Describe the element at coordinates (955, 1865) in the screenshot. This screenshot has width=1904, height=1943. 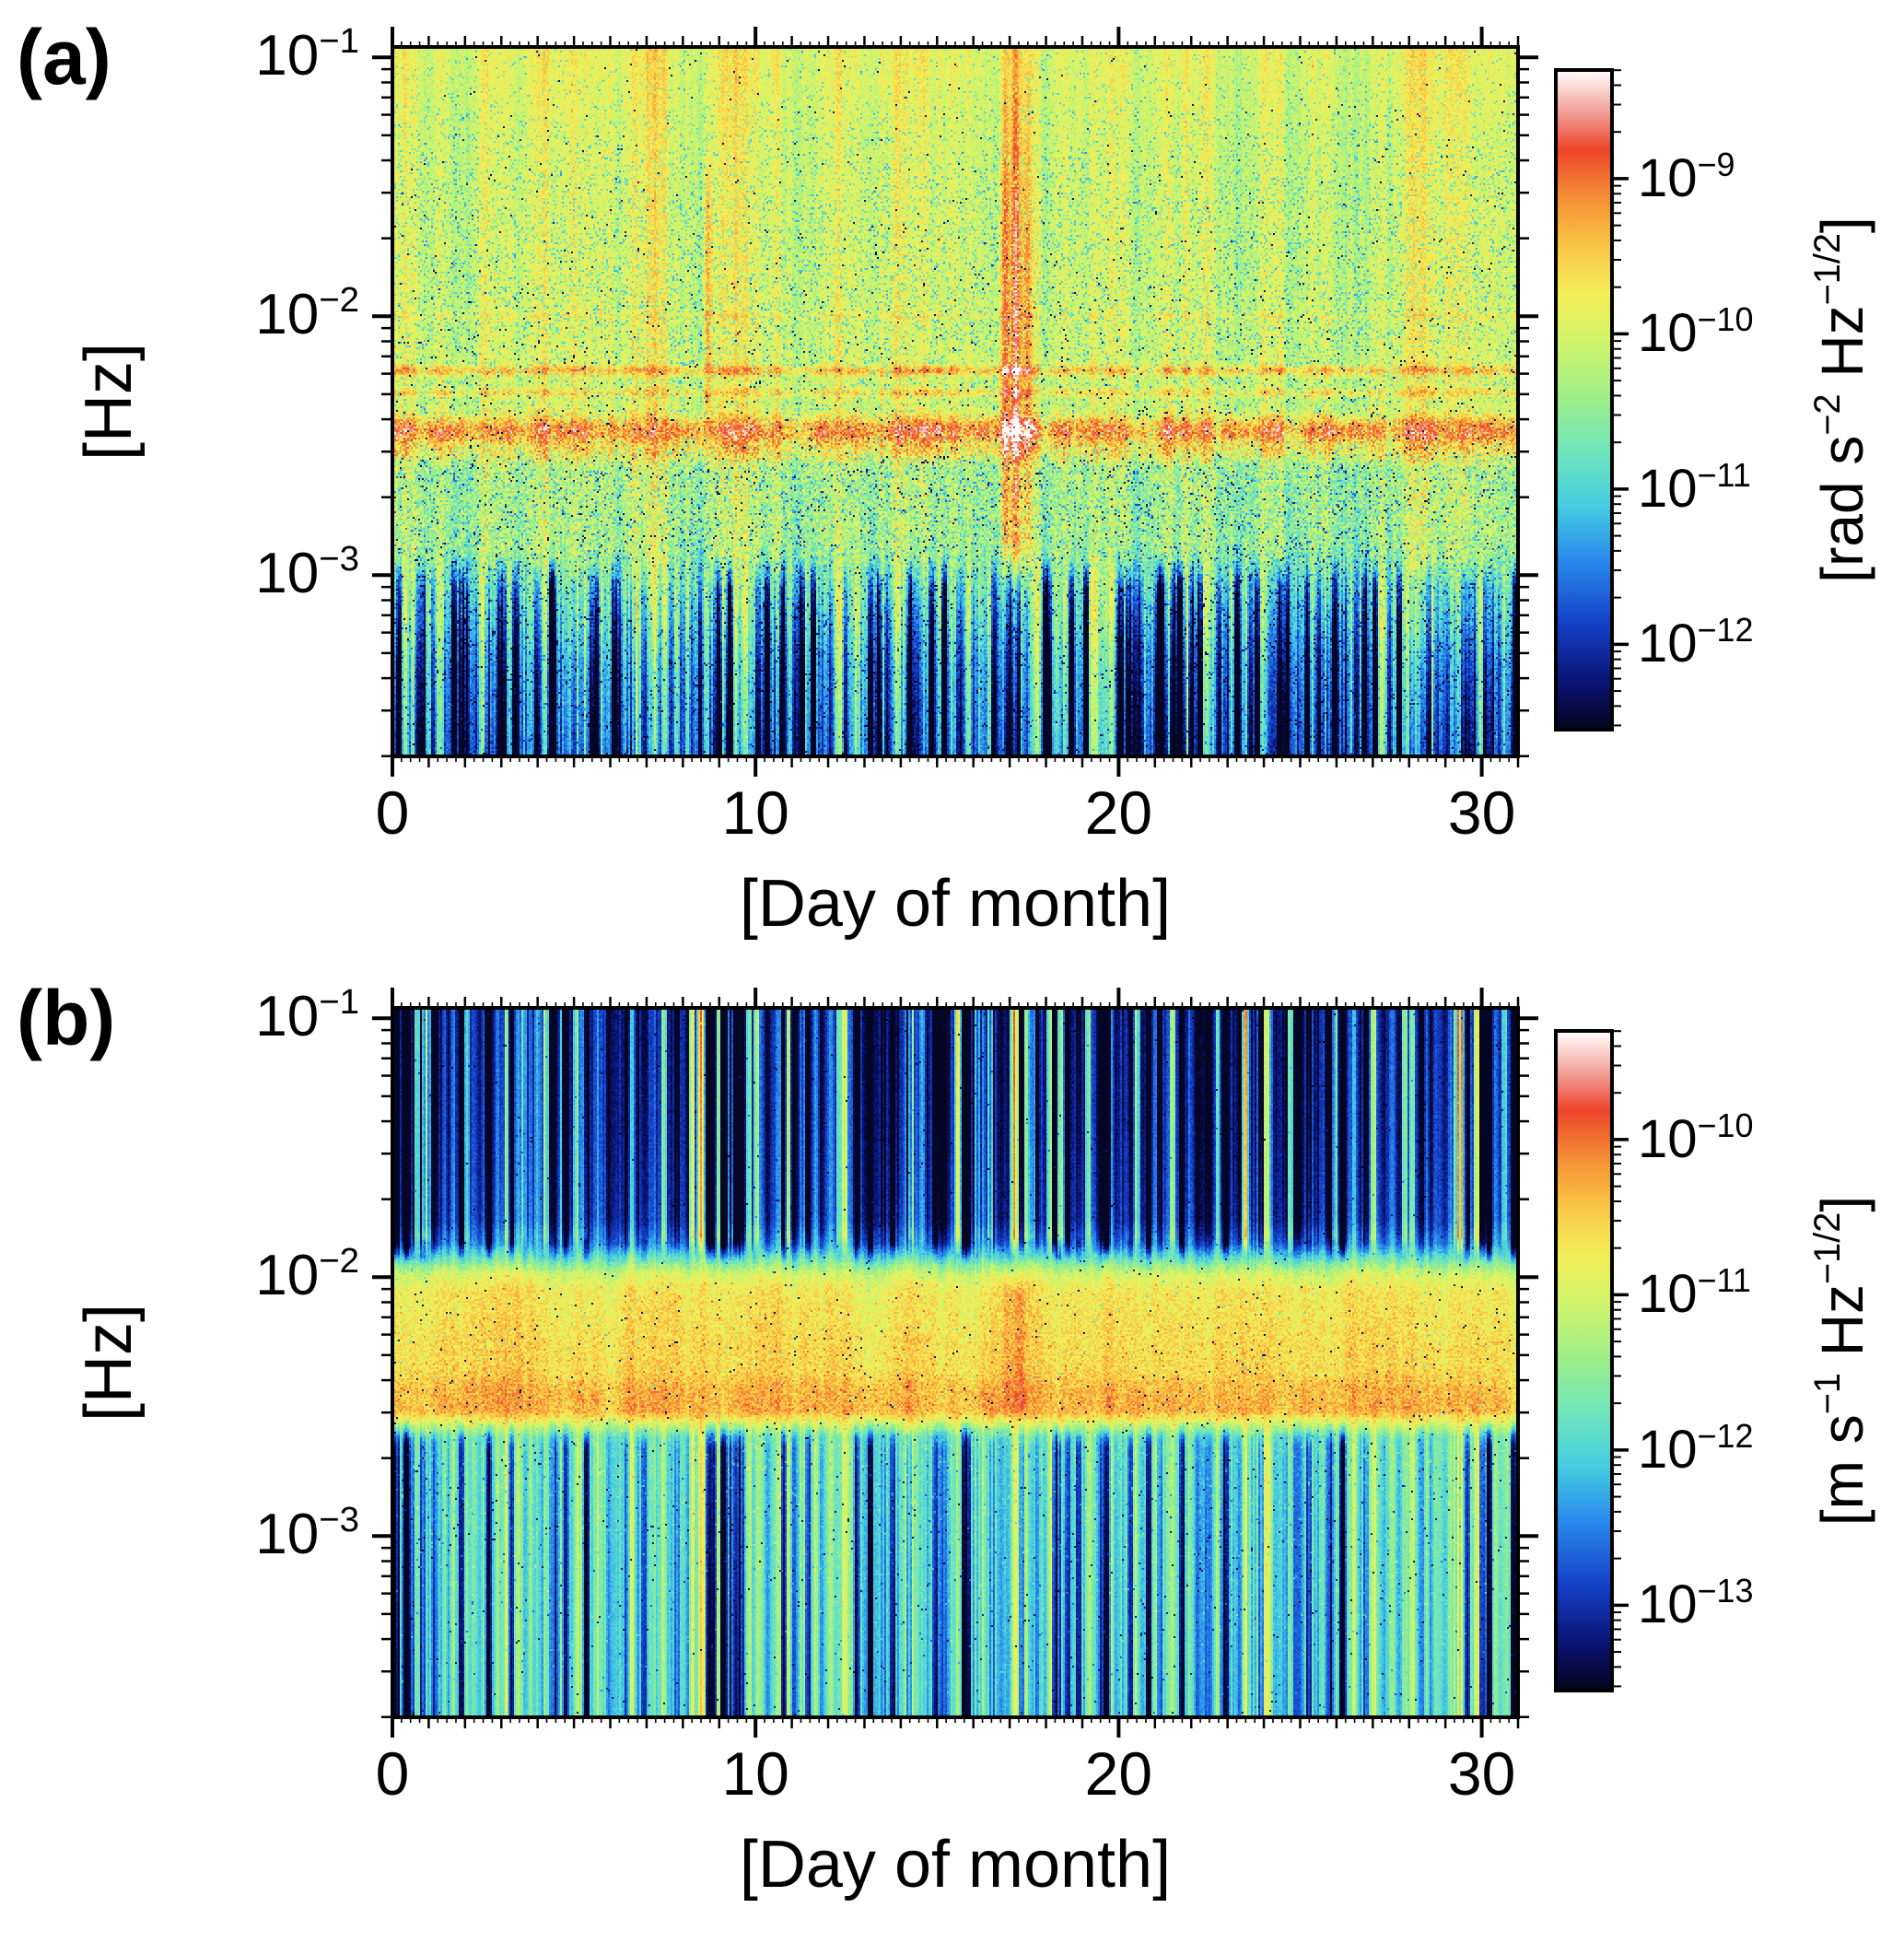
I see `x-axis-label-b: [Day of month]` at that location.